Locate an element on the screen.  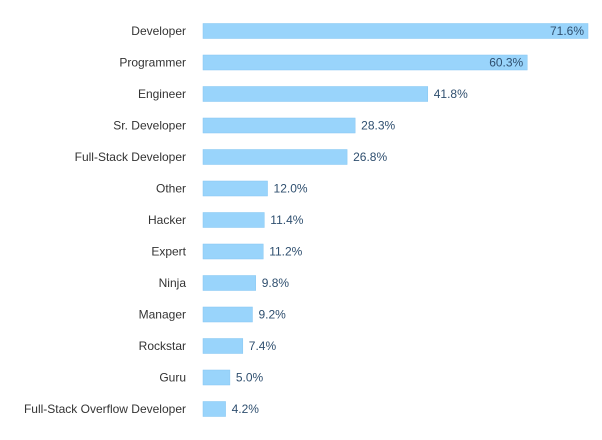
category-label-manager: Manager is located at coordinates (162, 315).